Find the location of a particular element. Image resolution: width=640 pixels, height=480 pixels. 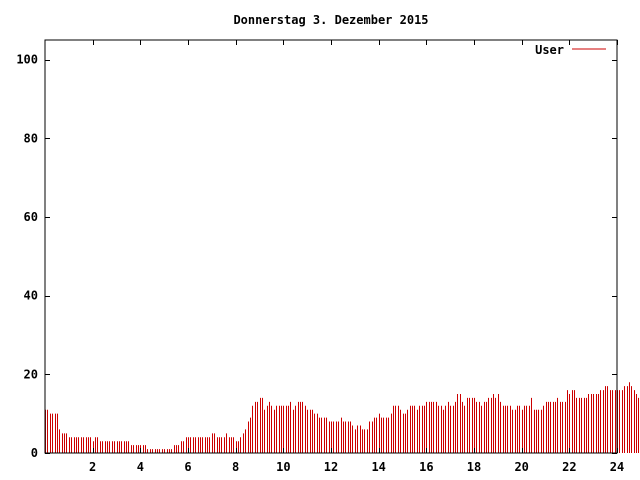

x-tick-label: 8 is located at coordinates (235, 467).